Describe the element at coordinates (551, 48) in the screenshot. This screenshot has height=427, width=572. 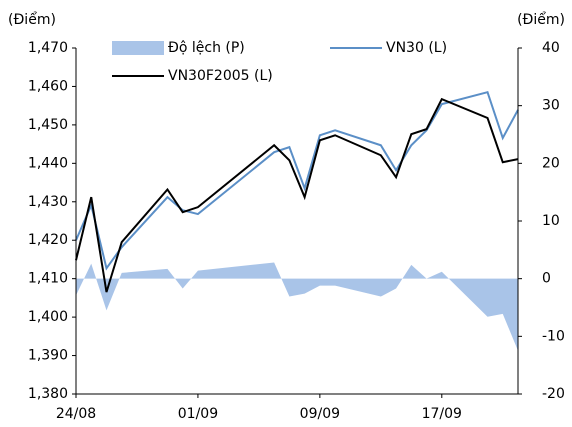
I see `y2-tick-label: 40` at that location.